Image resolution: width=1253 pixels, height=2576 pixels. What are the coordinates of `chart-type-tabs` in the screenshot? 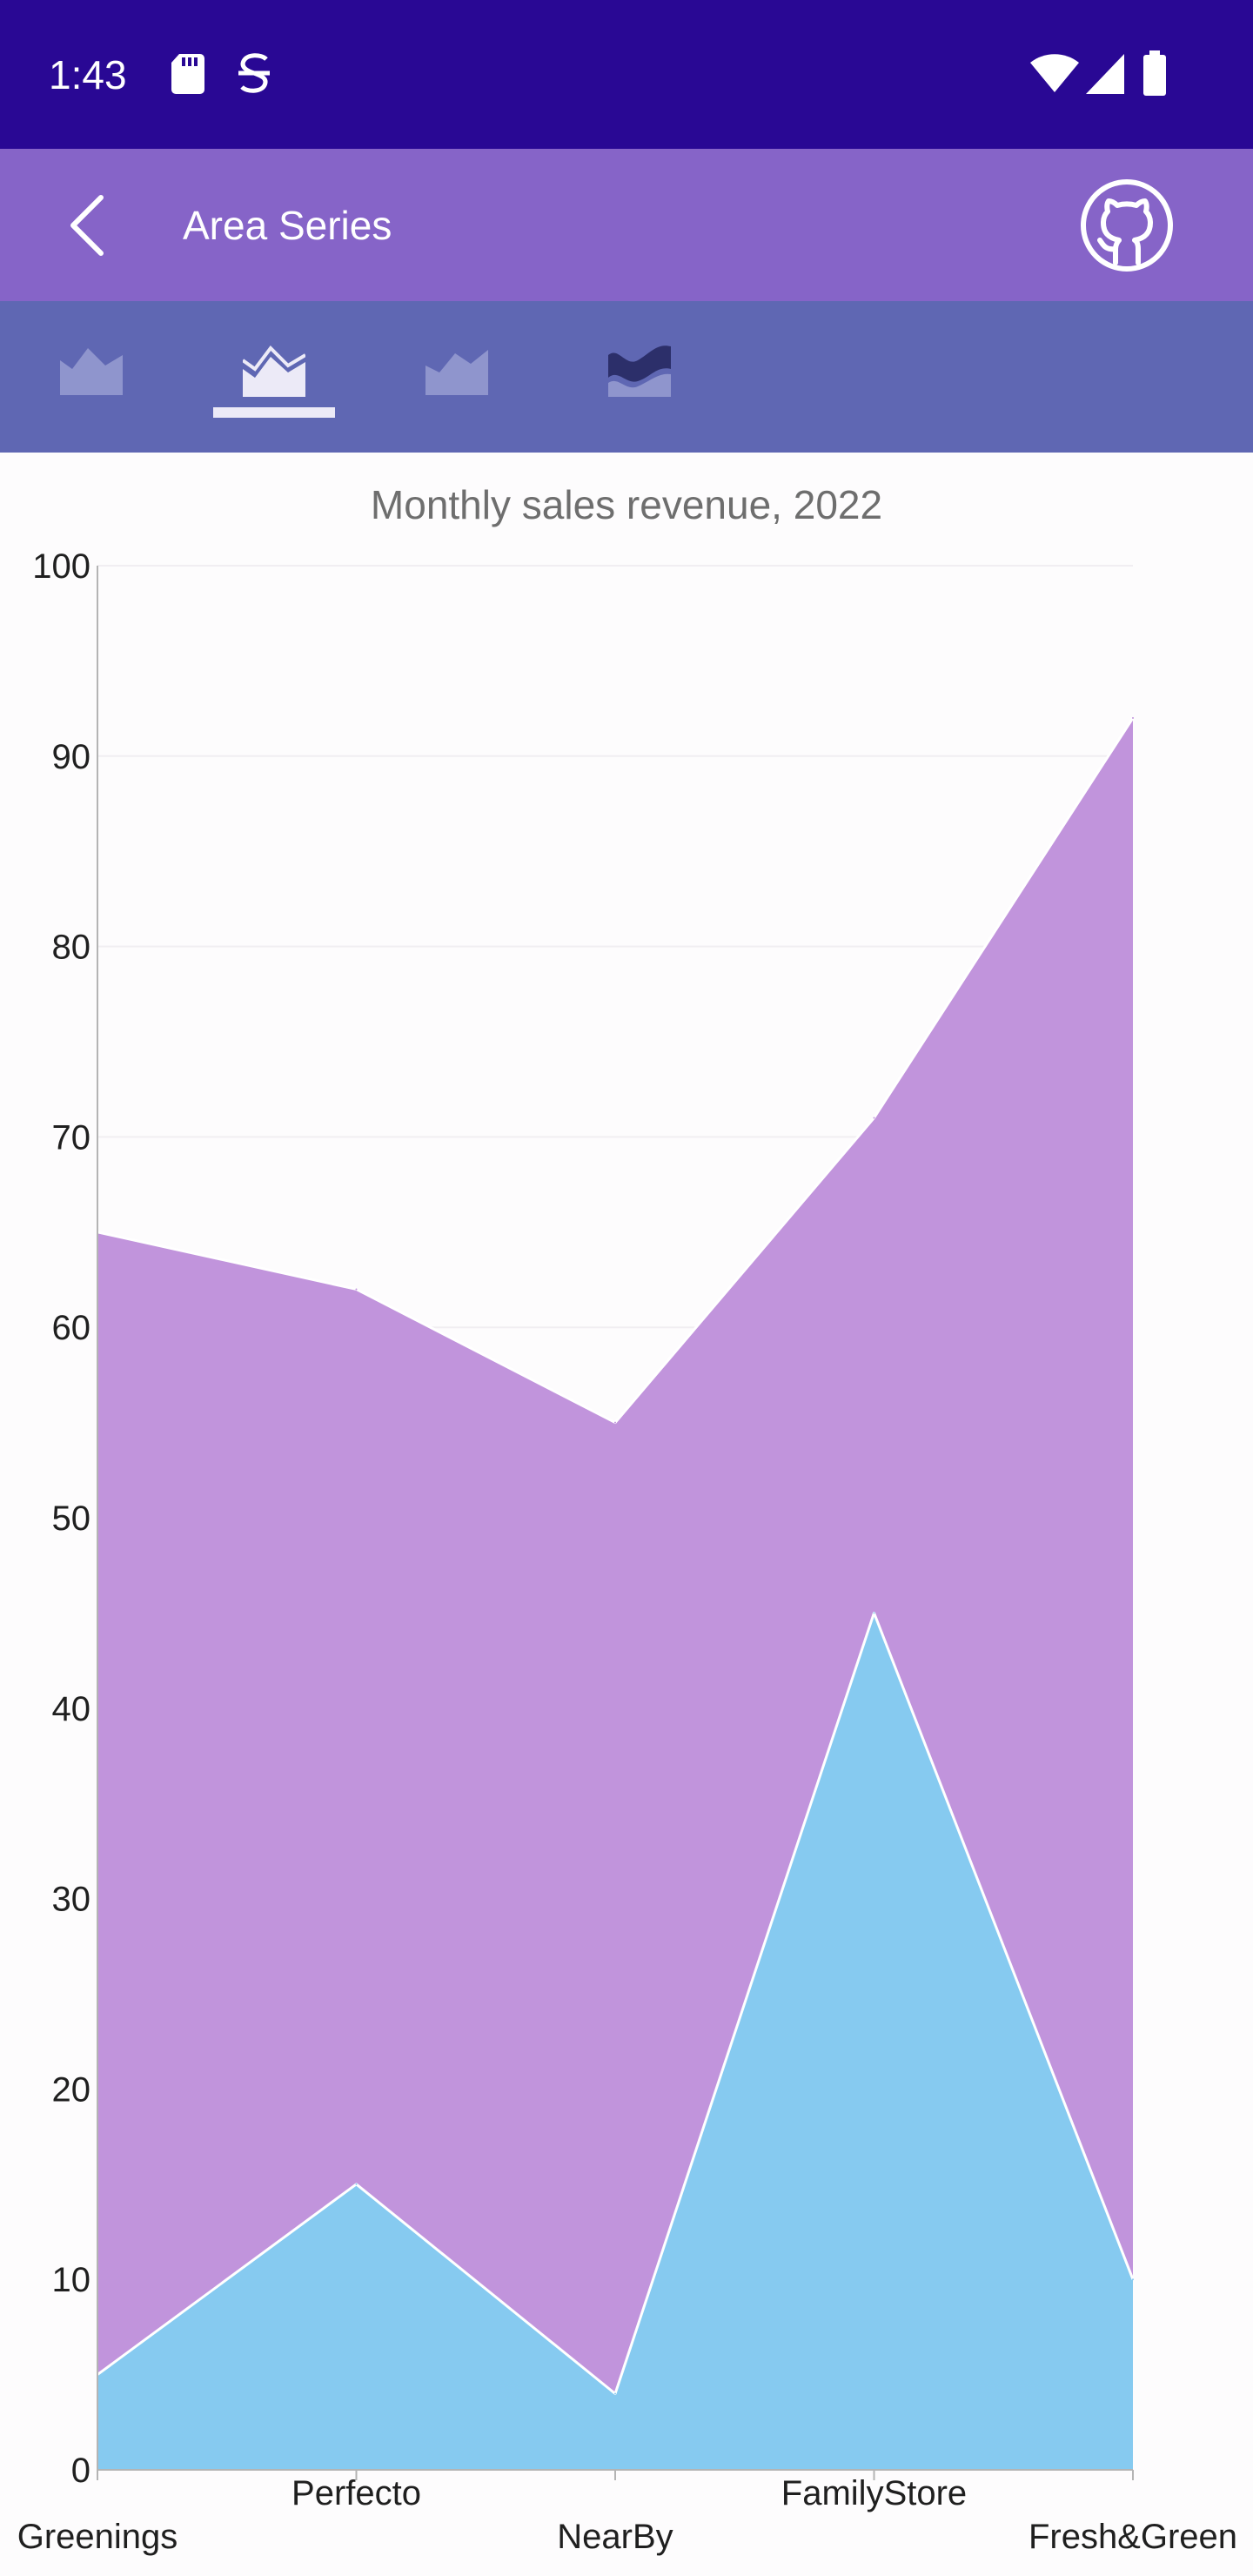 It's located at (626, 377).